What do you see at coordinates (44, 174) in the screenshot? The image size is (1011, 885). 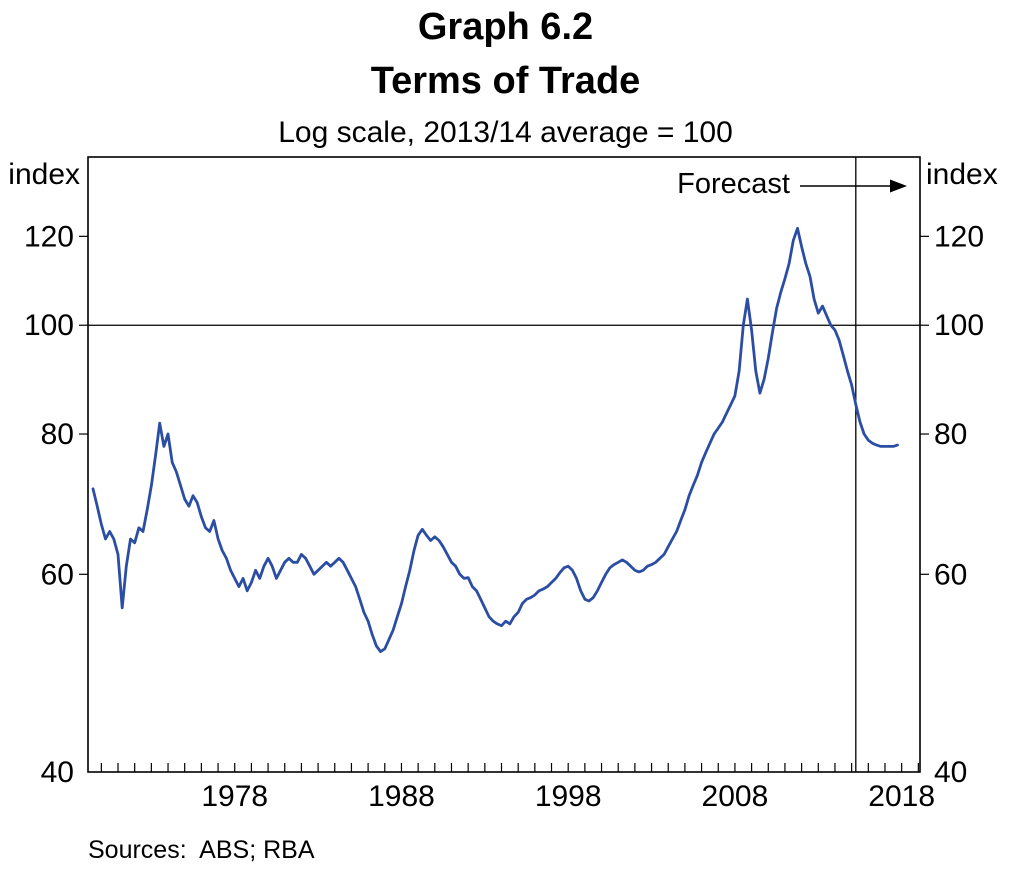 I see `y-axis-unit-left: index` at bounding box center [44, 174].